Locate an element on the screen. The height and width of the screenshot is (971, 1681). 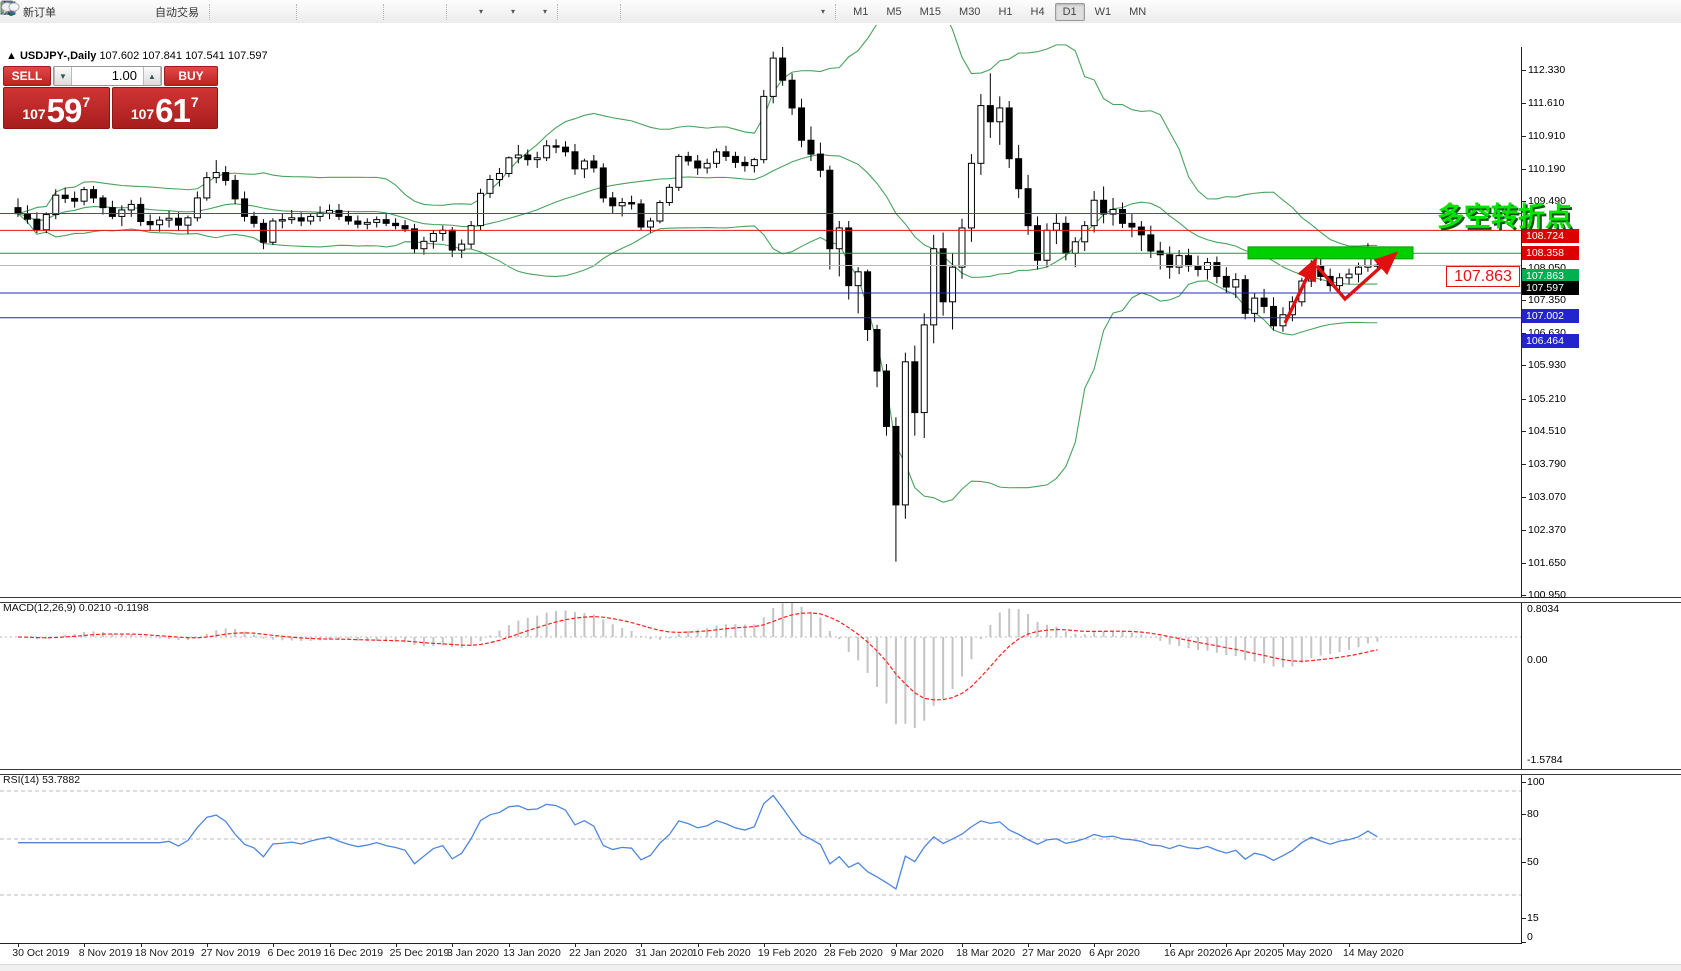
line-chart-icon is located at coordinates (143, 11).